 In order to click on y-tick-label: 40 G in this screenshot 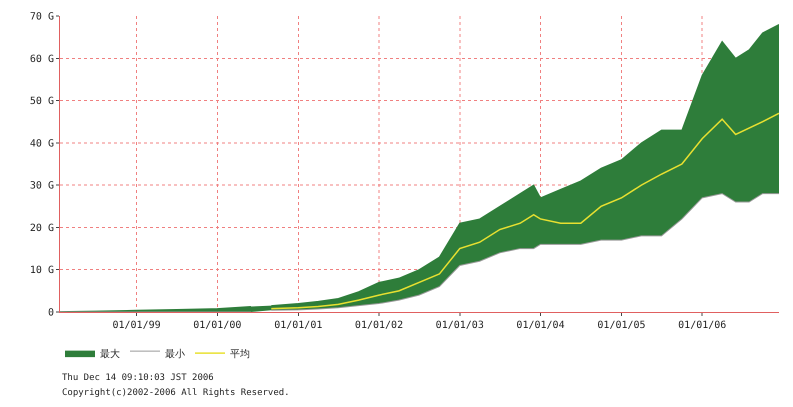, I will do `click(42, 144)`.